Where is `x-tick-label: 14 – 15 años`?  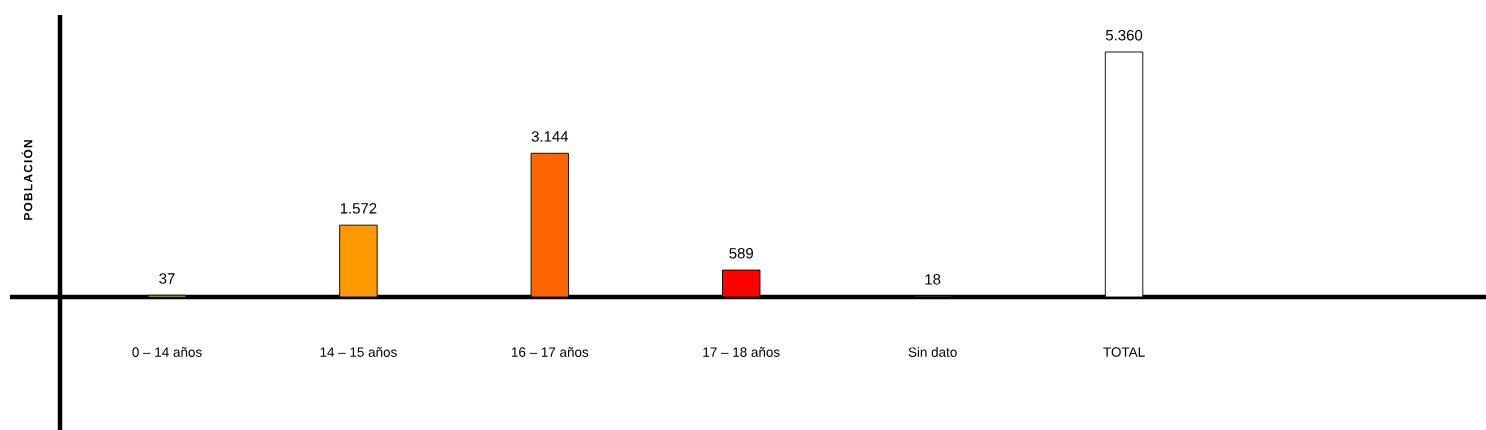
x-tick-label: 14 – 15 años is located at coordinates (358, 352).